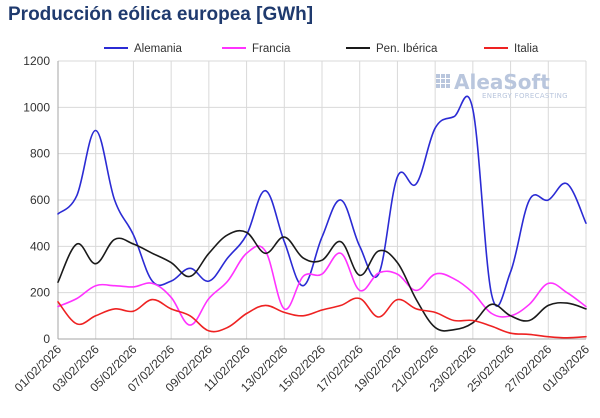  What do you see at coordinates (40, 200) in the screenshot?
I see `y-tick-label: 600` at bounding box center [40, 200].